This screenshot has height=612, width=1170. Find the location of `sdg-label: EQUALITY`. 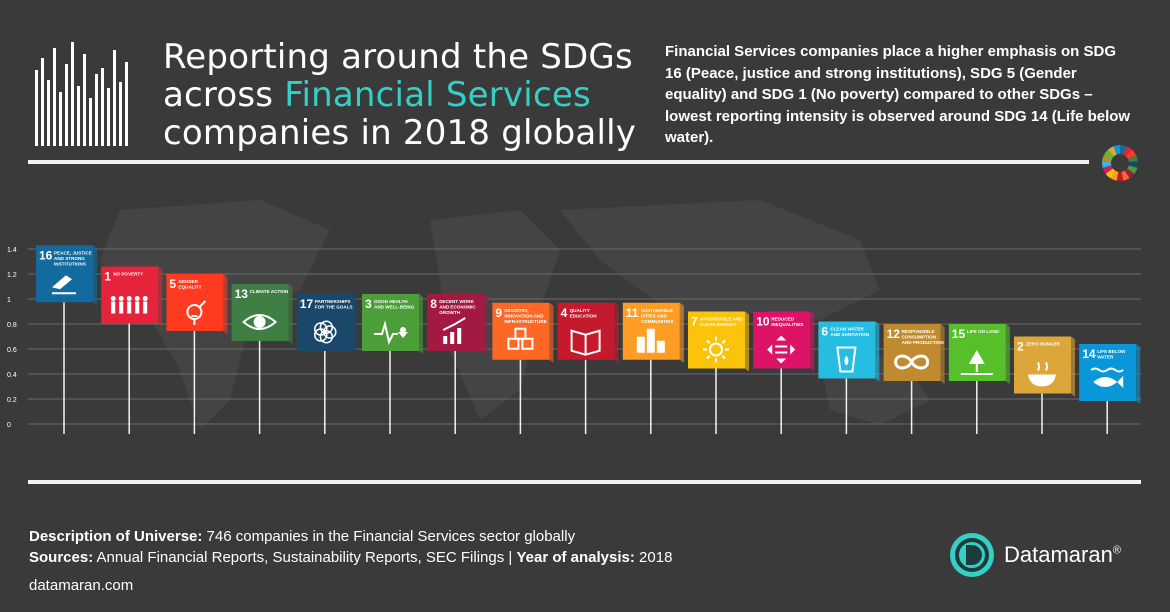

sdg-label: EQUALITY is located at coordinates (189, 287).